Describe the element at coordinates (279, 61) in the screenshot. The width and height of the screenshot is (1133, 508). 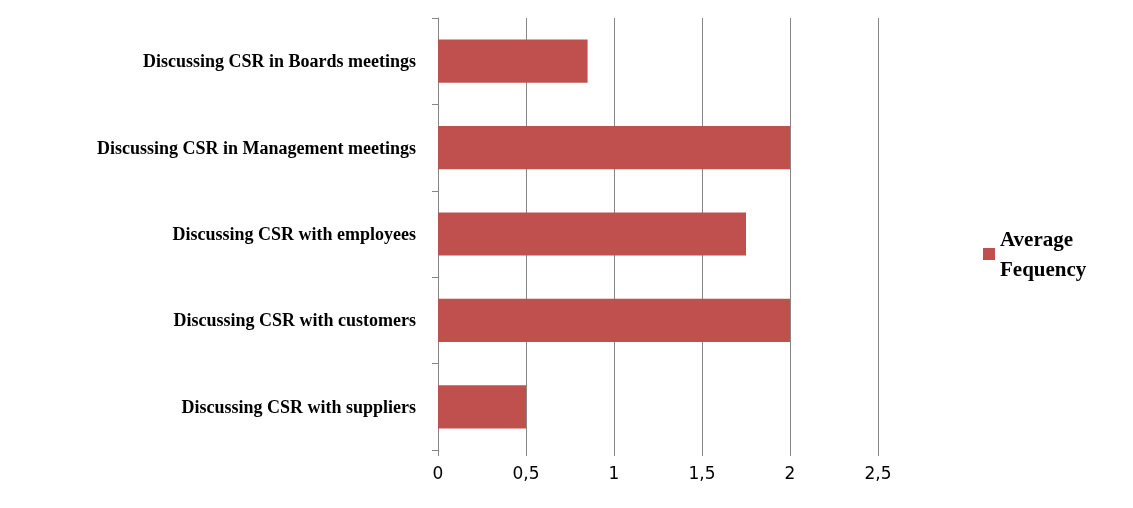
I see `y-tick-label: Discussing CSR in Boards meetings` at that location.